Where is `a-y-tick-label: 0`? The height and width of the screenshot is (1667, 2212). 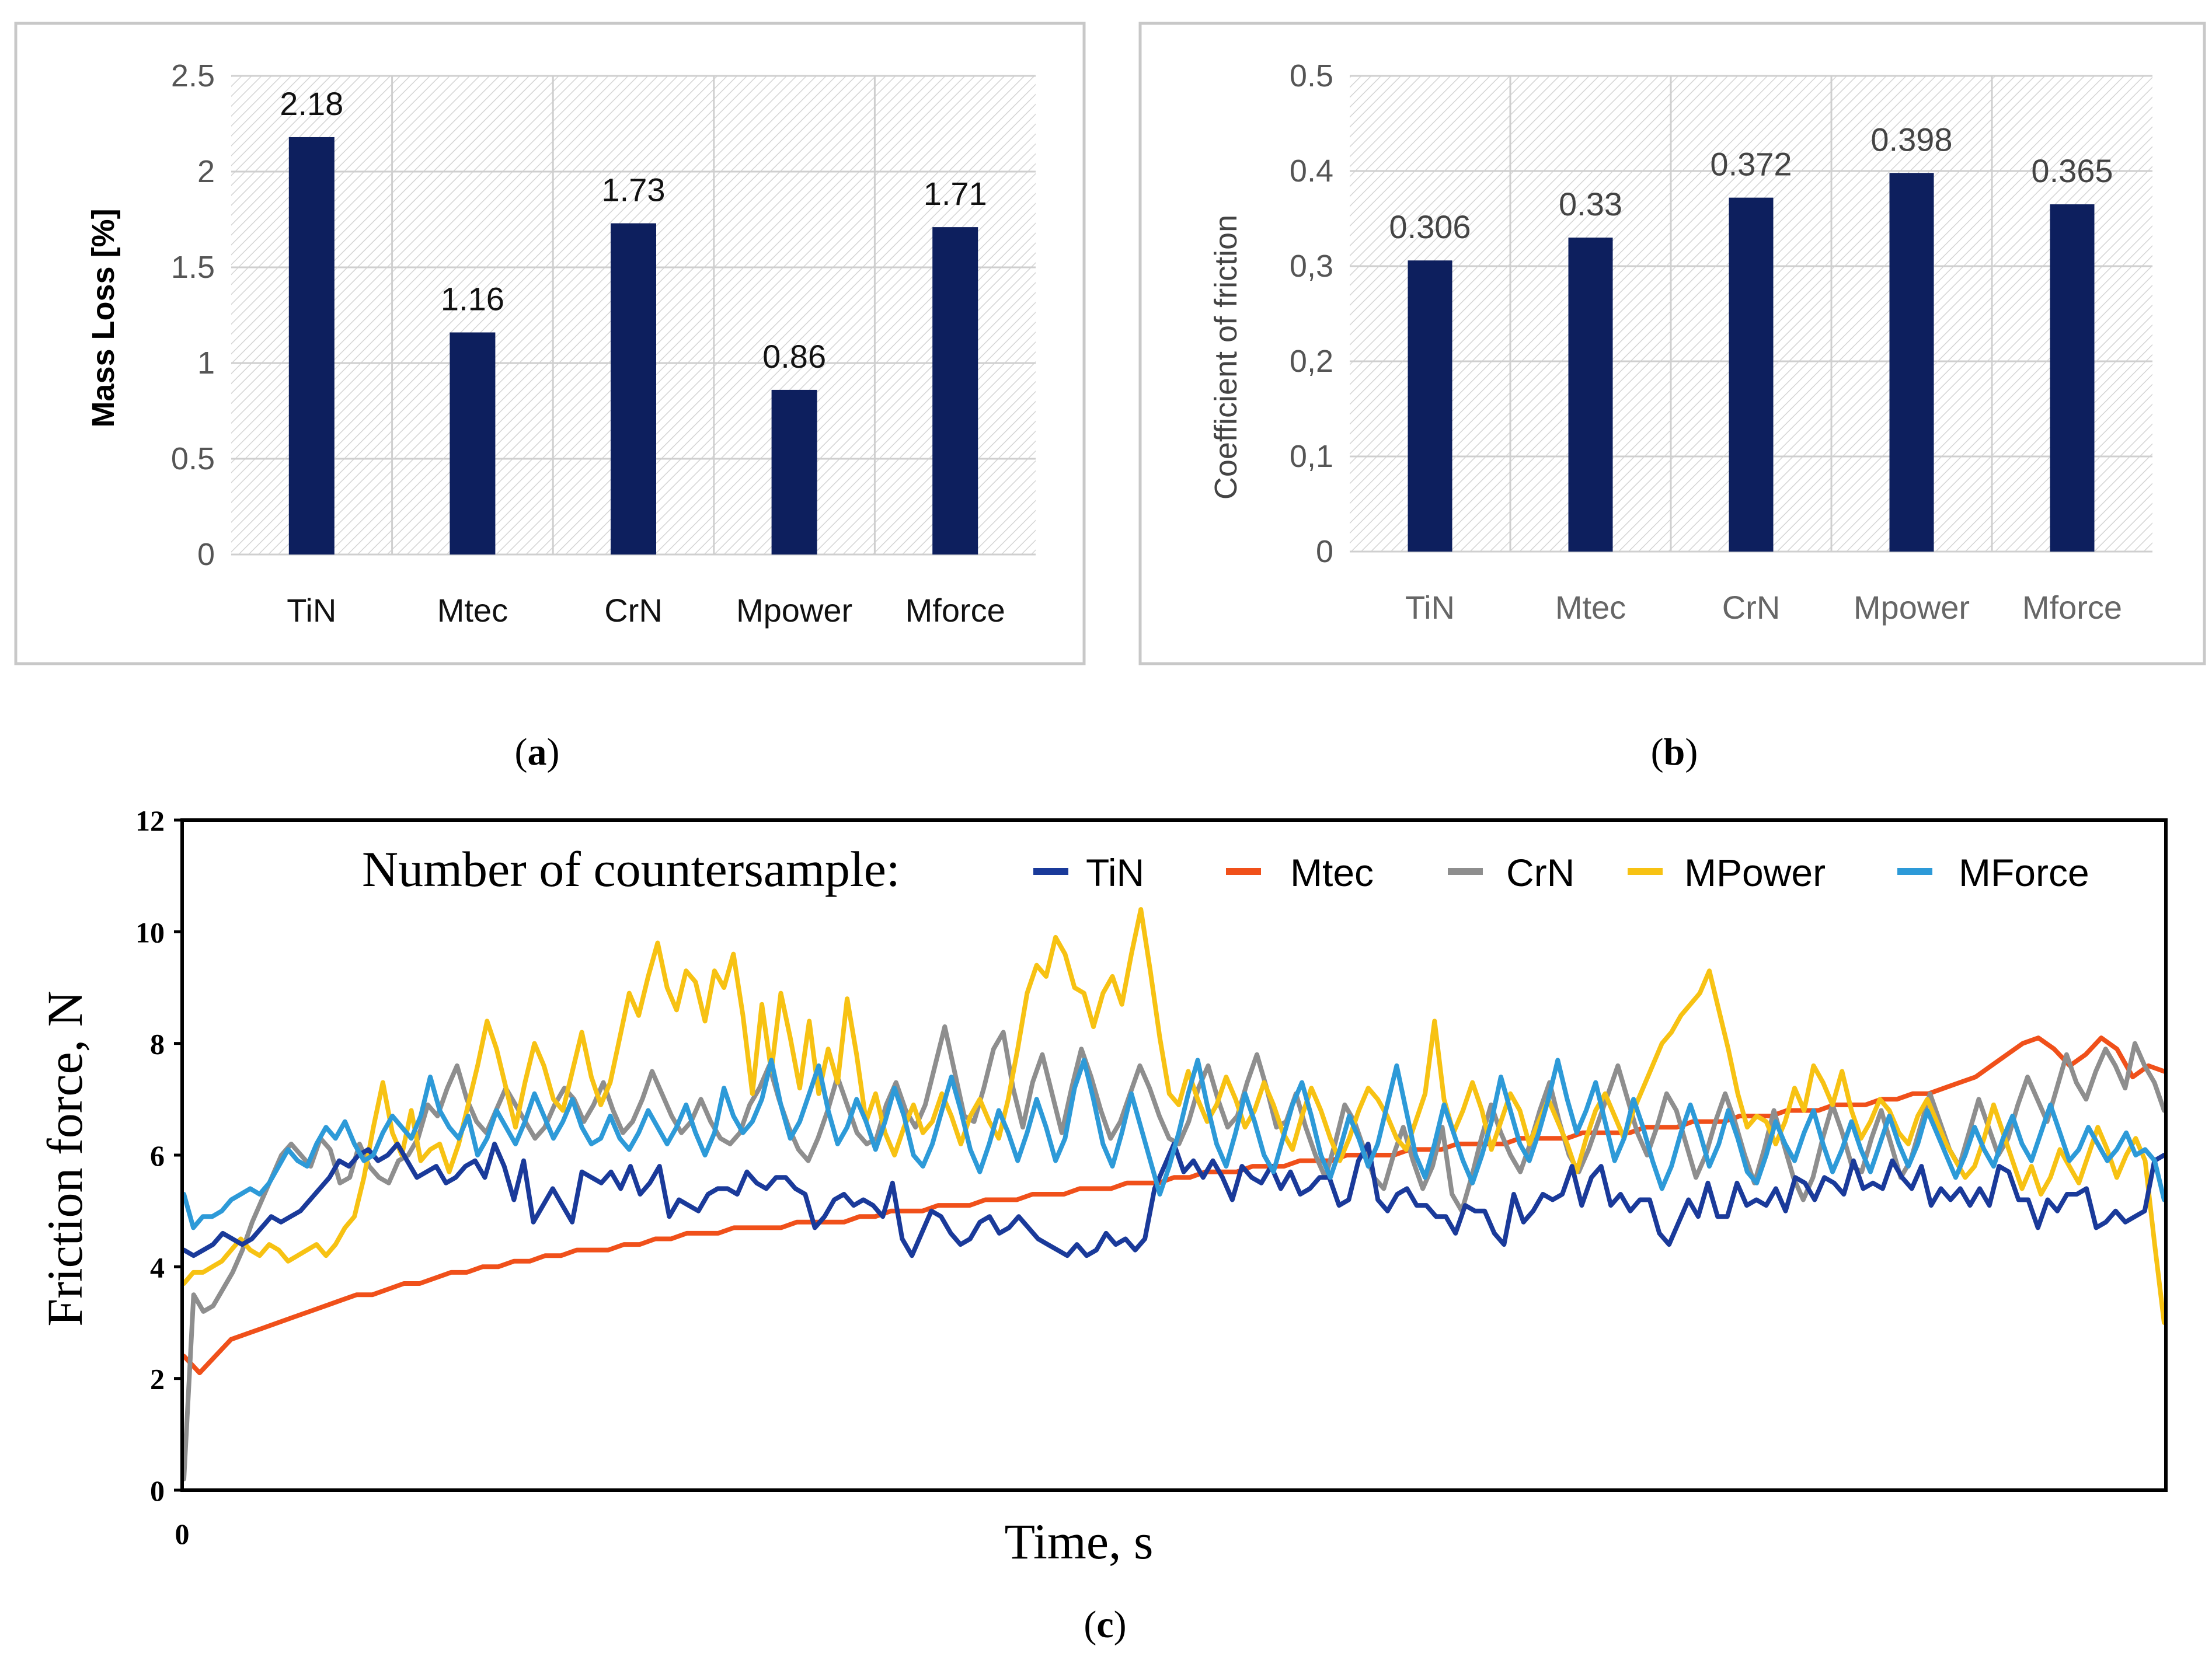 a-y-tick-label: 0 is located at coordinates (206, 555).